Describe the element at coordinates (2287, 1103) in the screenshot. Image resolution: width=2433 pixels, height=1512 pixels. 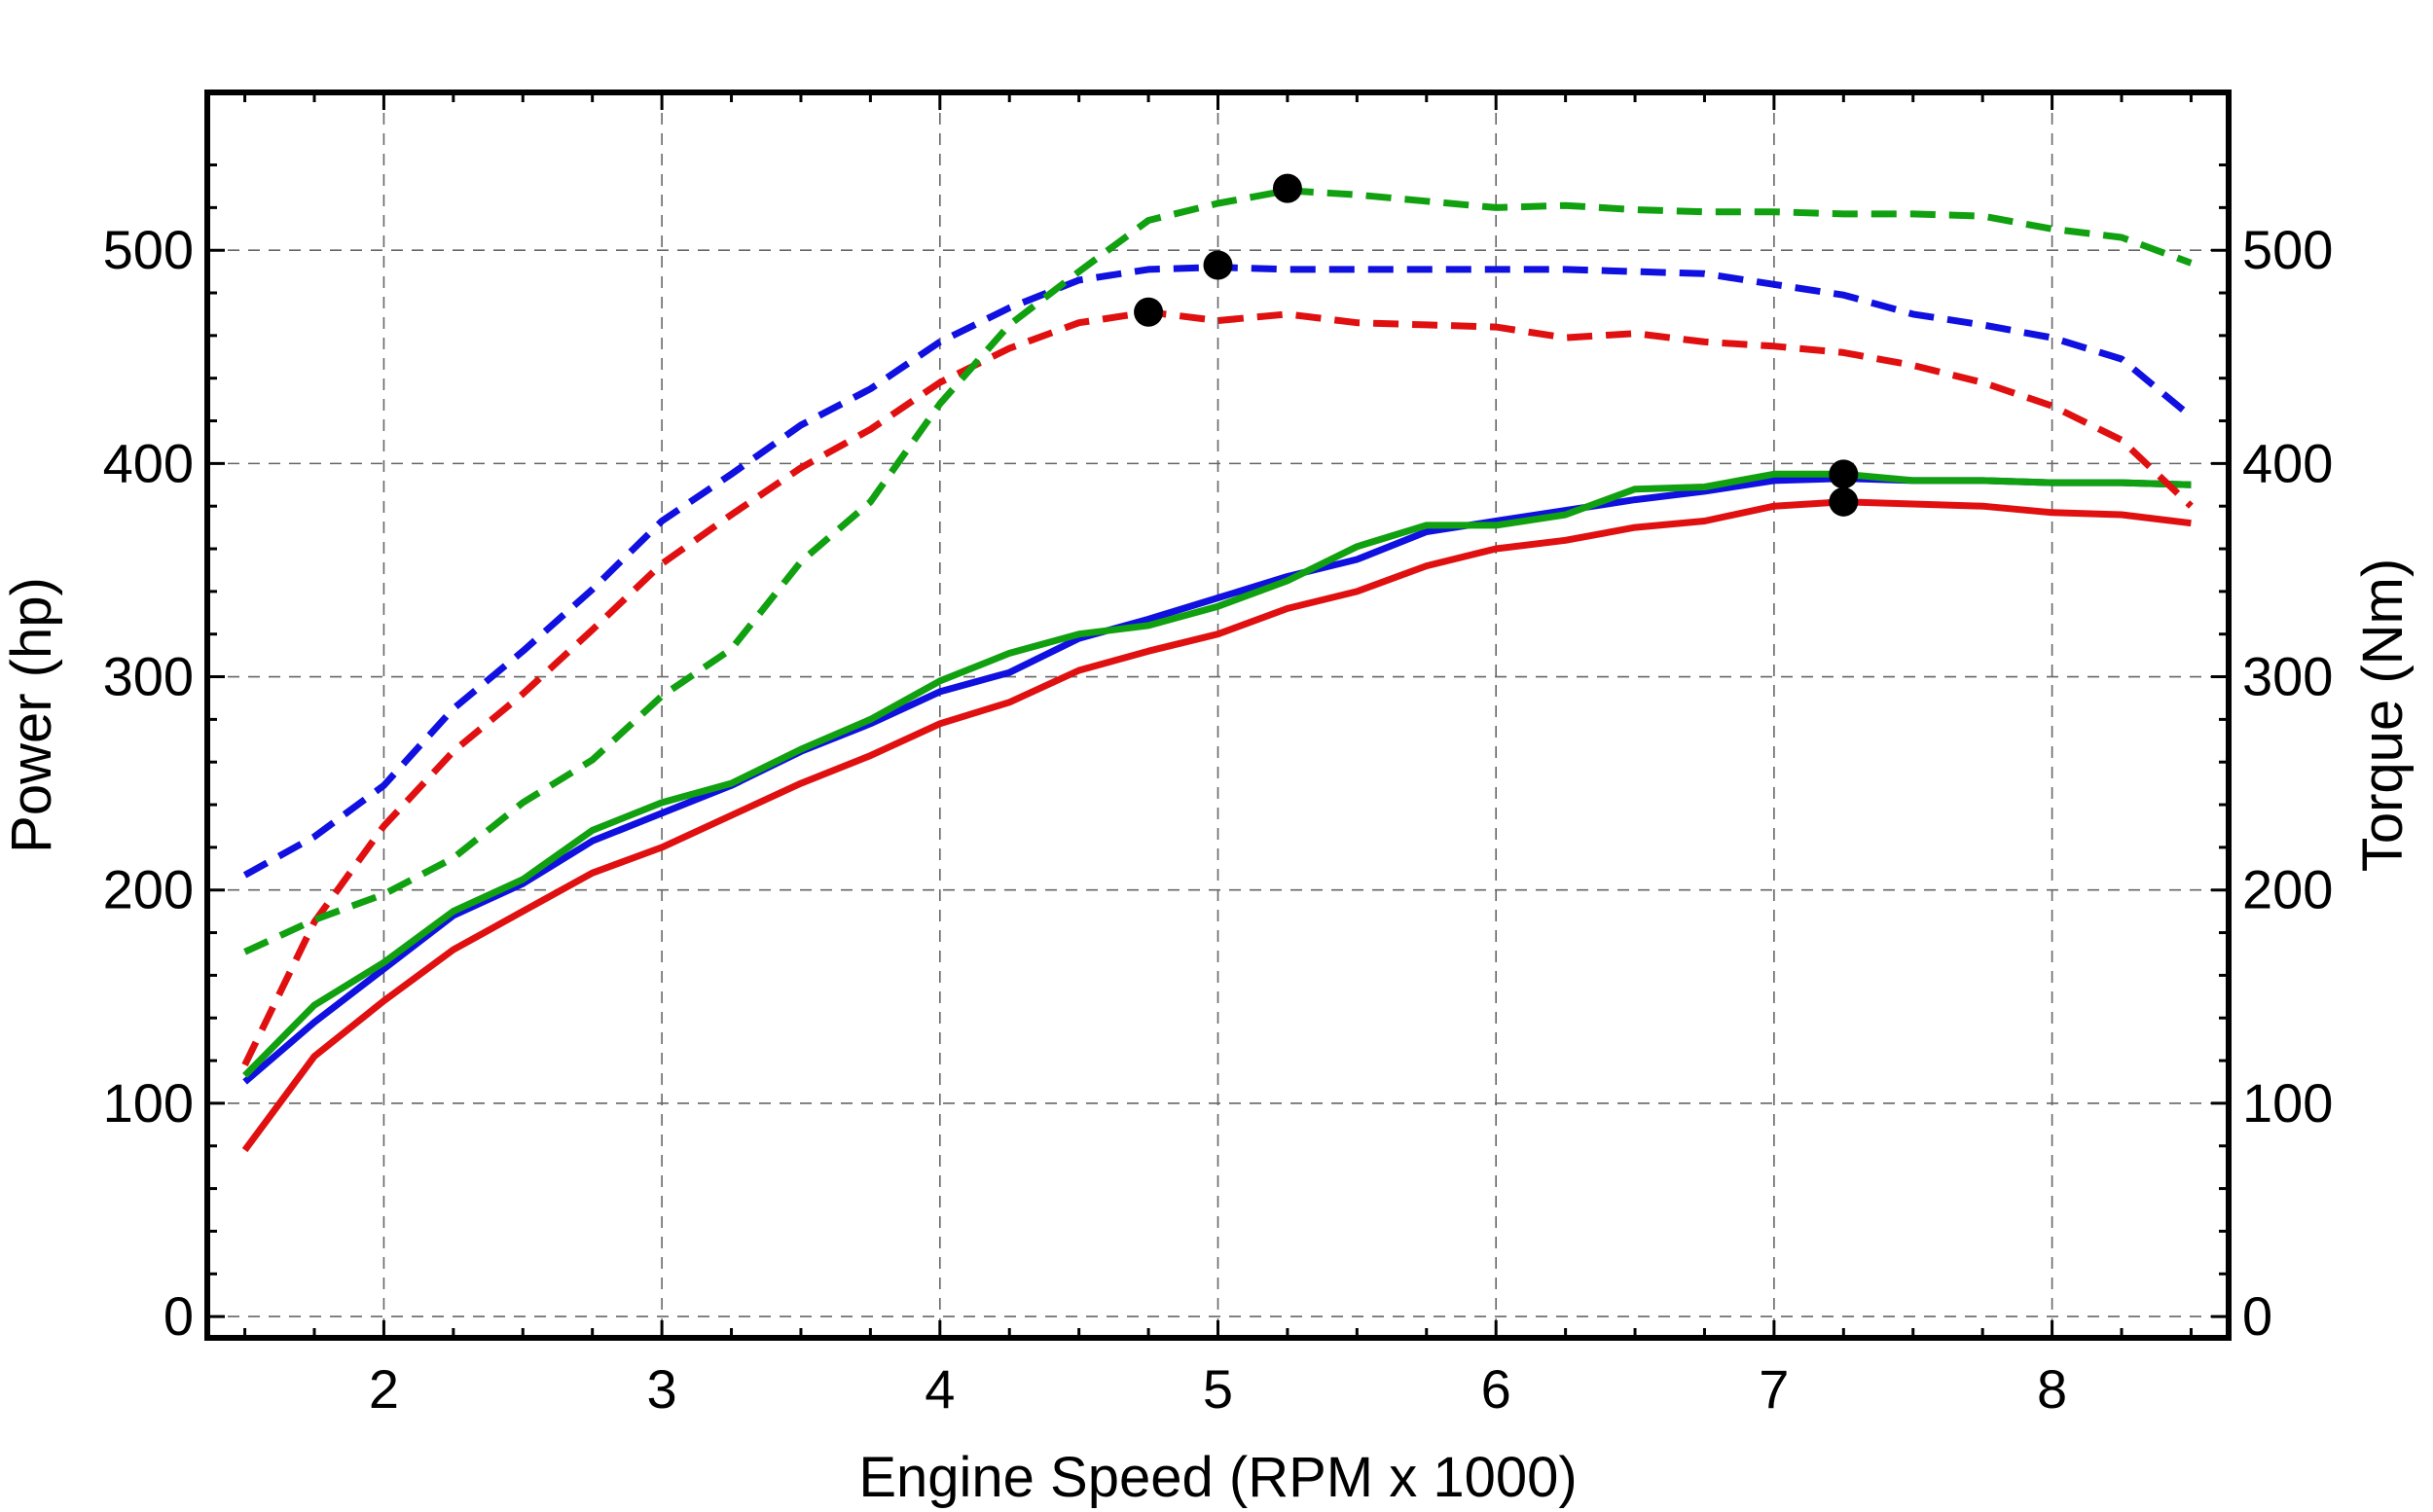
I see `y-tick-label-right: 100` at that location.